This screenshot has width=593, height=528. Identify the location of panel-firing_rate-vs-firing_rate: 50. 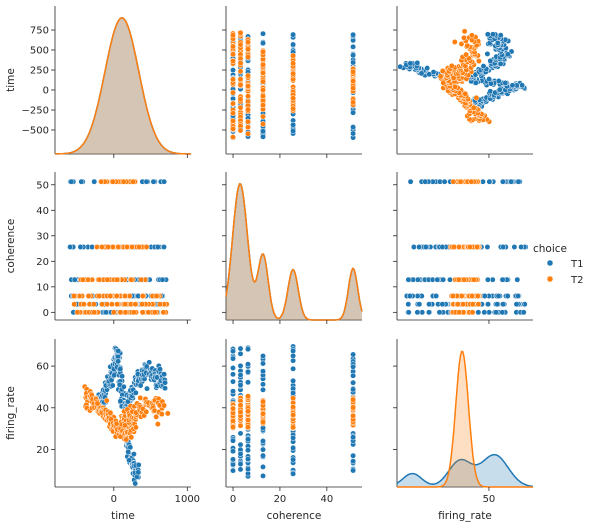
(463, 422).